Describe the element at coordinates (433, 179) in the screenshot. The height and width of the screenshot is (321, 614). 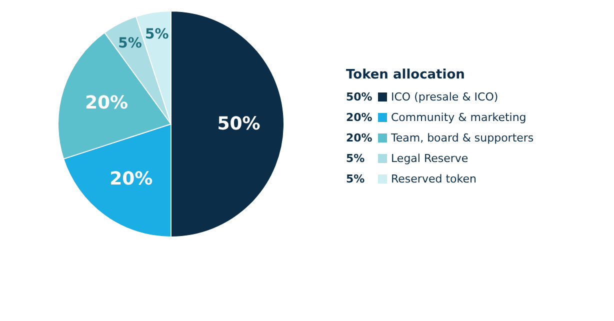
I see `legend-label: Reserved token` at that location.